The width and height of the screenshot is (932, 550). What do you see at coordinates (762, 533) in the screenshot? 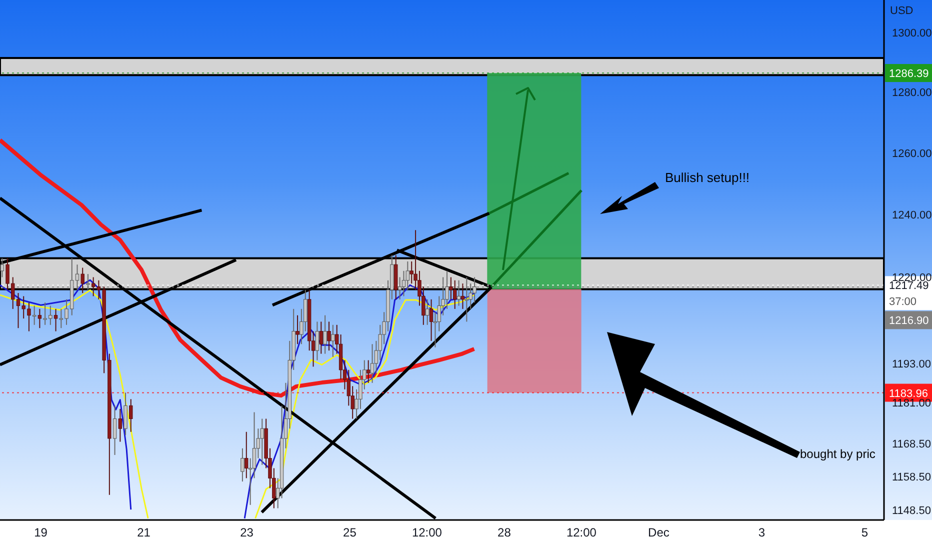
I see `x-tick-label: 3` at bounding box center [762, 533].